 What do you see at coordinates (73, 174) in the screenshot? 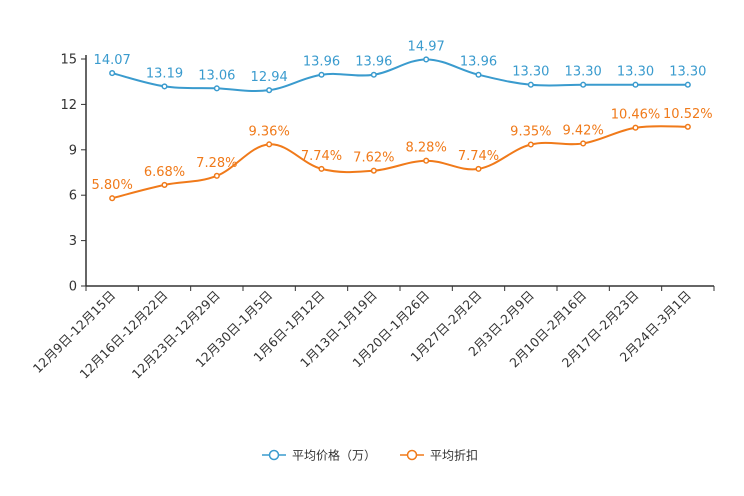
I see `y-axis: 0 3 6 9 12 15` at bounding box center [73, 174].